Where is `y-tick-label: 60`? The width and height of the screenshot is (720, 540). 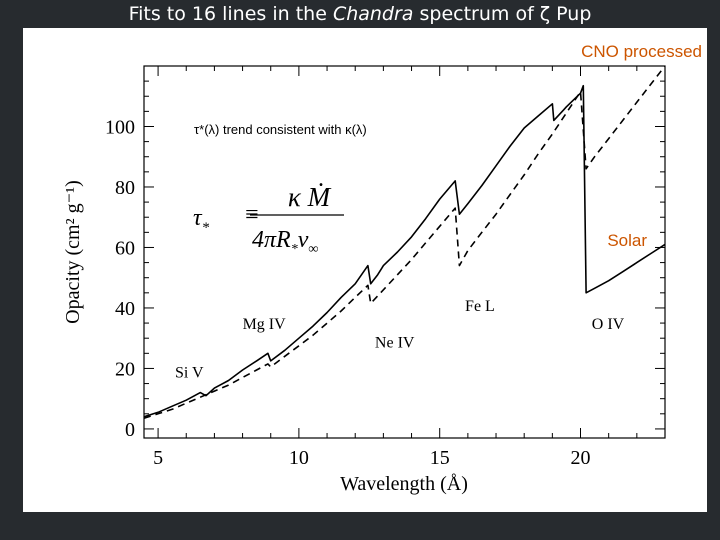
y-tick-label: 60 is located at coordinates (125, 248).